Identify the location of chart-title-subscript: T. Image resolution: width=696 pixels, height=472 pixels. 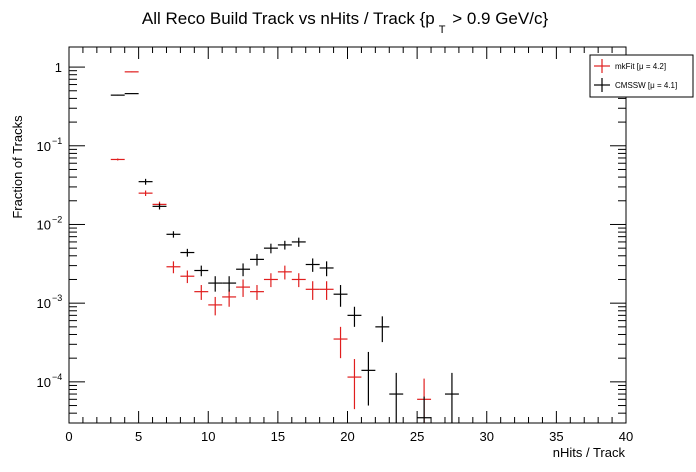
(442, 30).